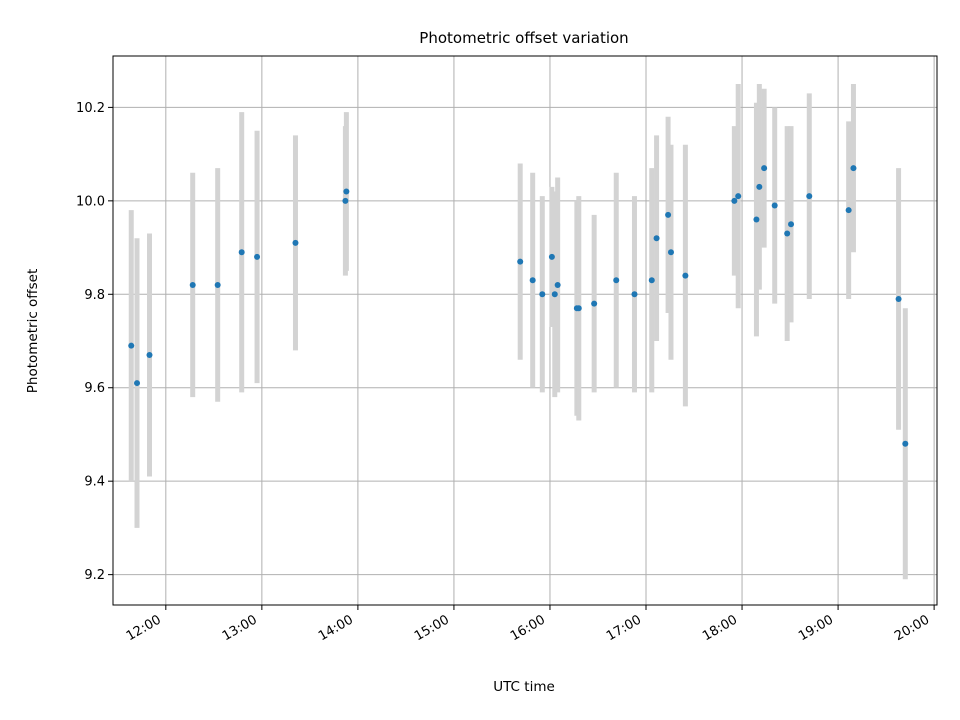 The image size is (960, 720). I want to click on y-tick-label: 9.8, so click(94, 295).